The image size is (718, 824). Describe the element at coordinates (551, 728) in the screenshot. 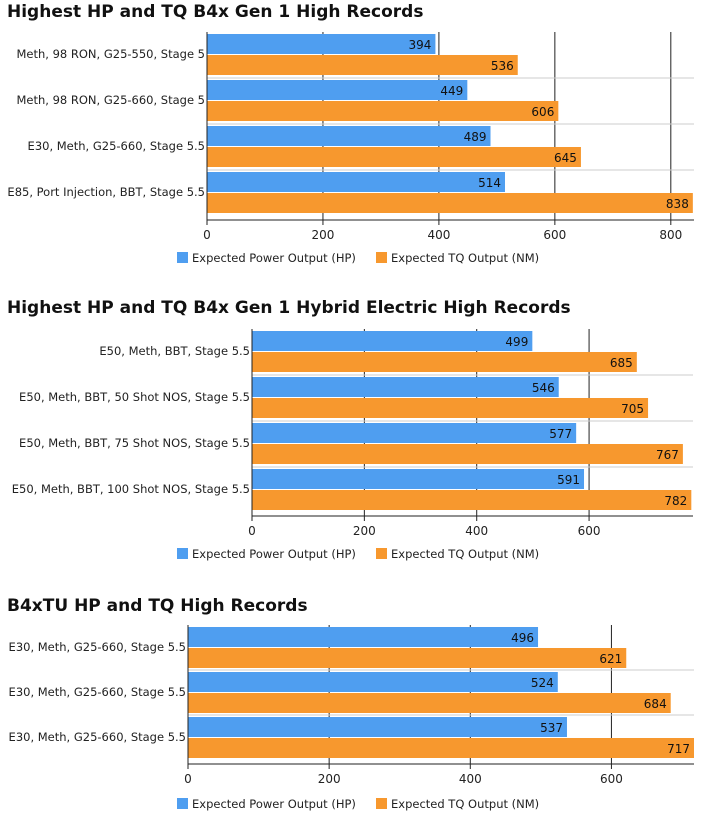

I see `hp-value-label: 537` at that location.